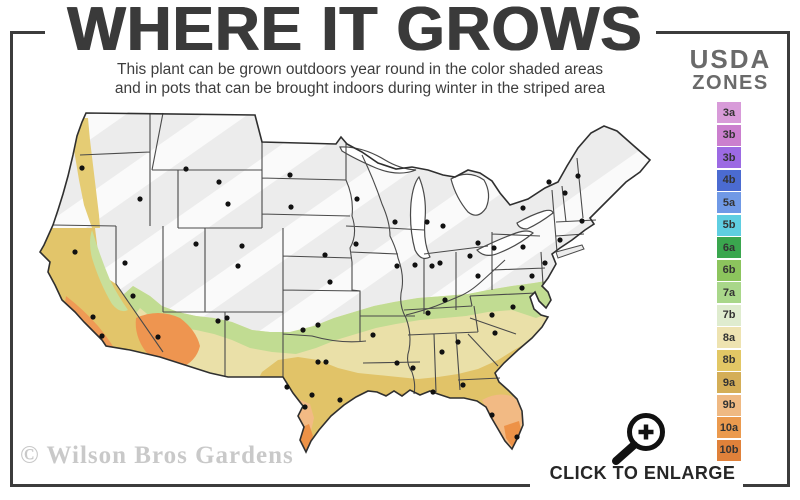 The height and width of the screenshot is (500, 800). I want to click on frame-top-left-segment, so click(27, 32).